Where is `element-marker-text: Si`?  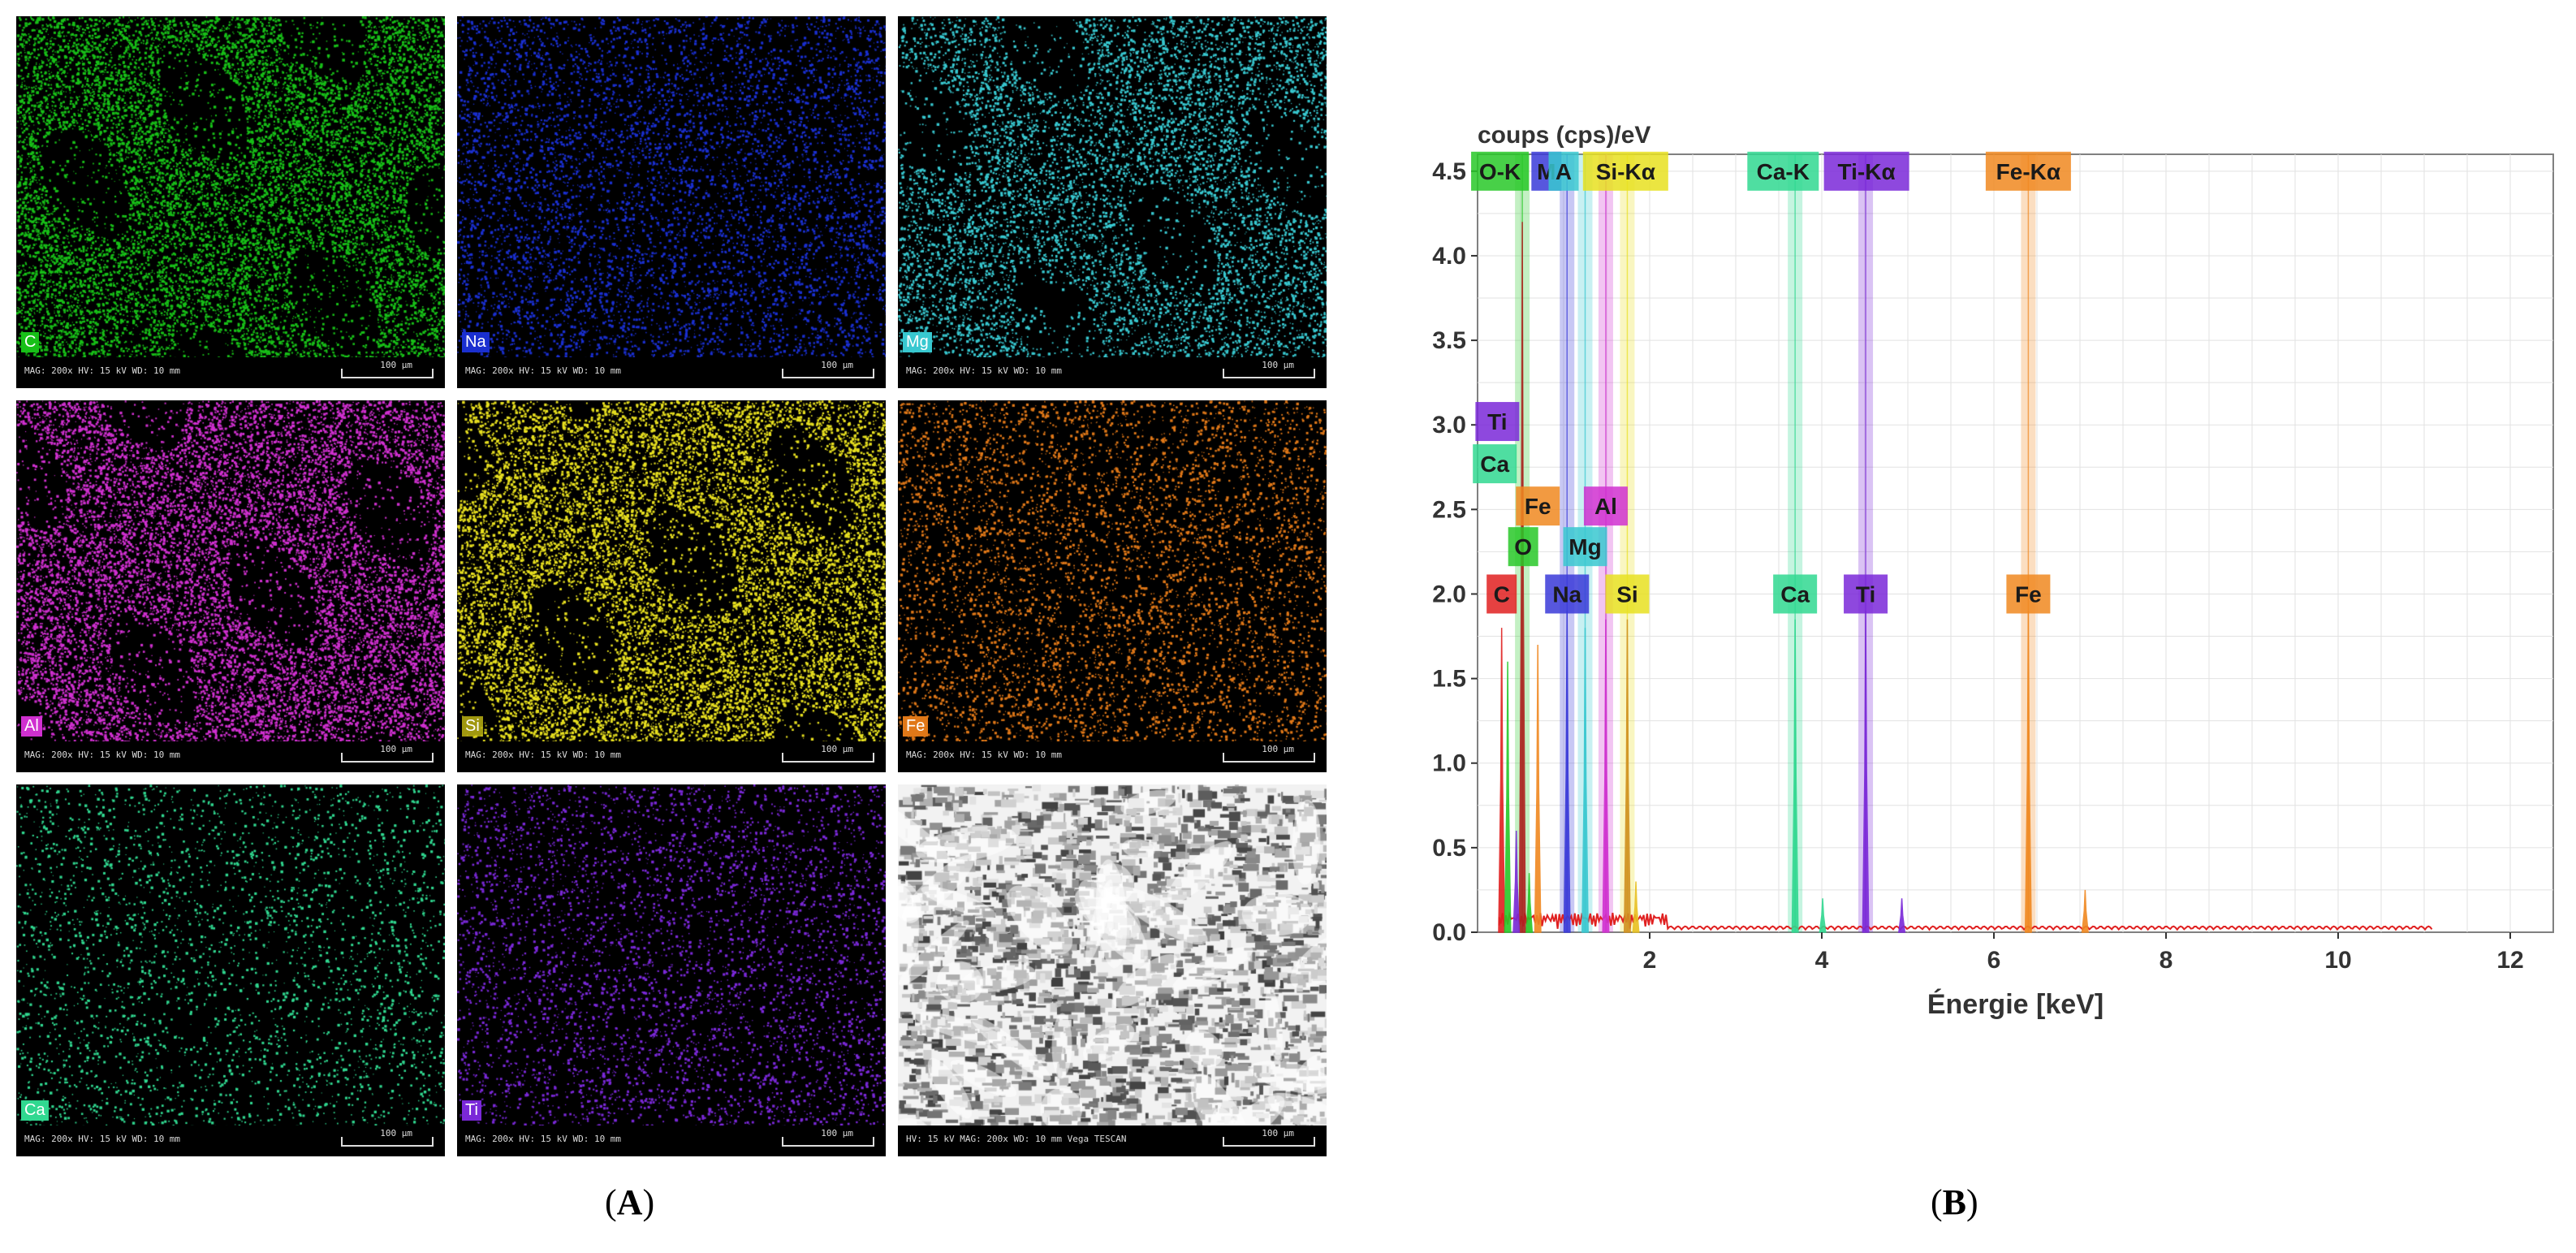
element-marker-text: Si is located at coordinates (1627, 594).